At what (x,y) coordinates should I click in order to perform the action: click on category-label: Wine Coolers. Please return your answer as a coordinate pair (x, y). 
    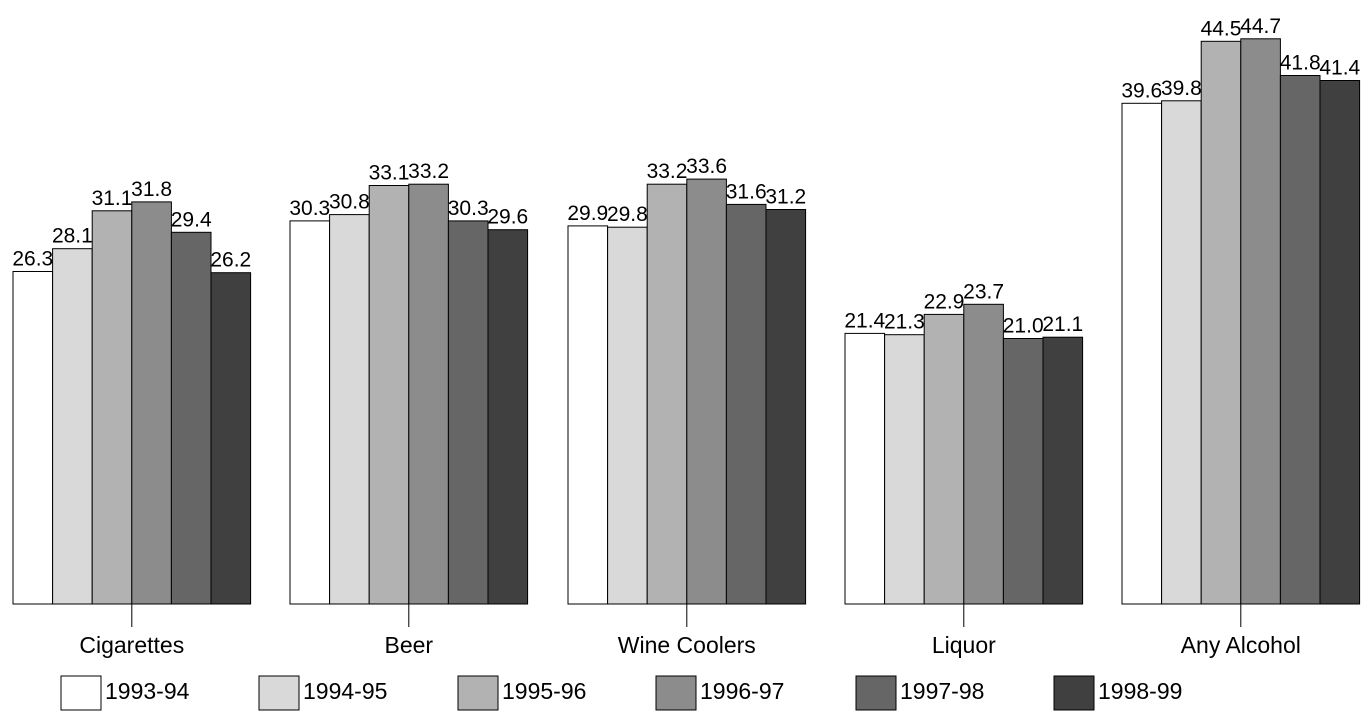
    Looking at the image, I should click on (687, 645).